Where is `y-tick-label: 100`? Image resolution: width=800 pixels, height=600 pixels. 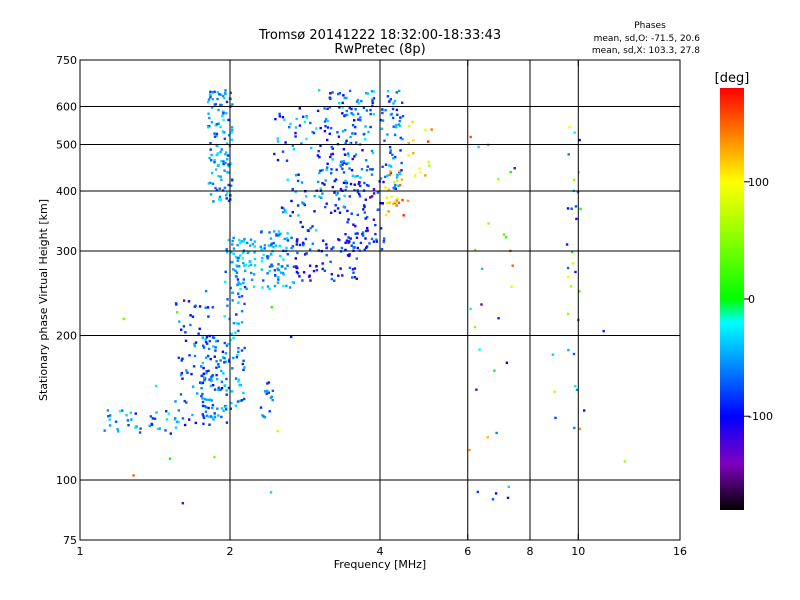 y-tick-label: 100 is located at coordinates (66, 480).